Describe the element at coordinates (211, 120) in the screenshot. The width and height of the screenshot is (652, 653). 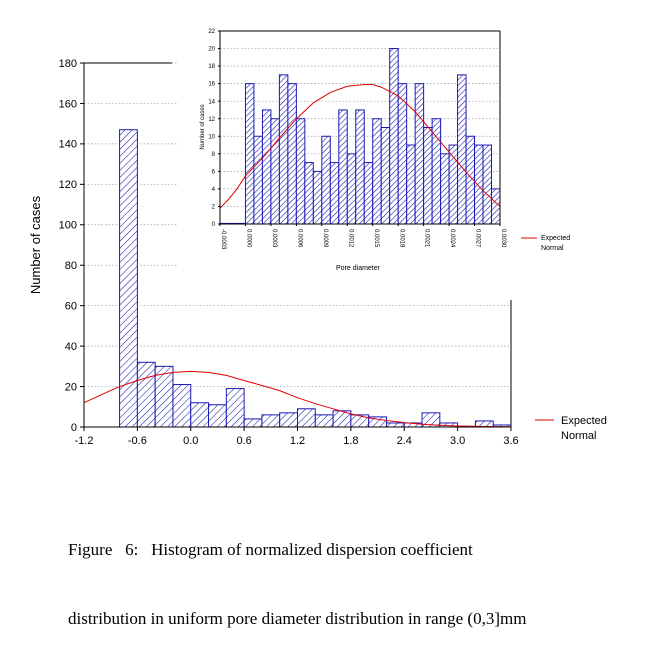
I see `y-tick-label: 12` at that location.